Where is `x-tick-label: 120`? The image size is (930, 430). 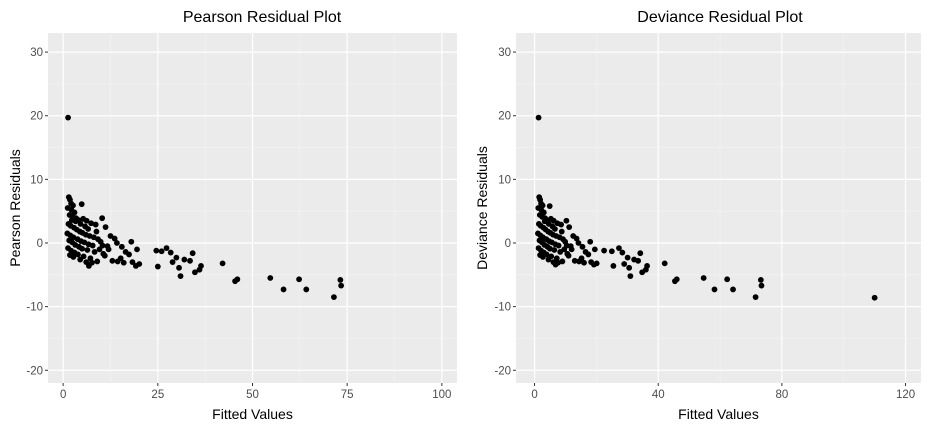 x-tick-label: 120 is located at coordinates (905, 395).